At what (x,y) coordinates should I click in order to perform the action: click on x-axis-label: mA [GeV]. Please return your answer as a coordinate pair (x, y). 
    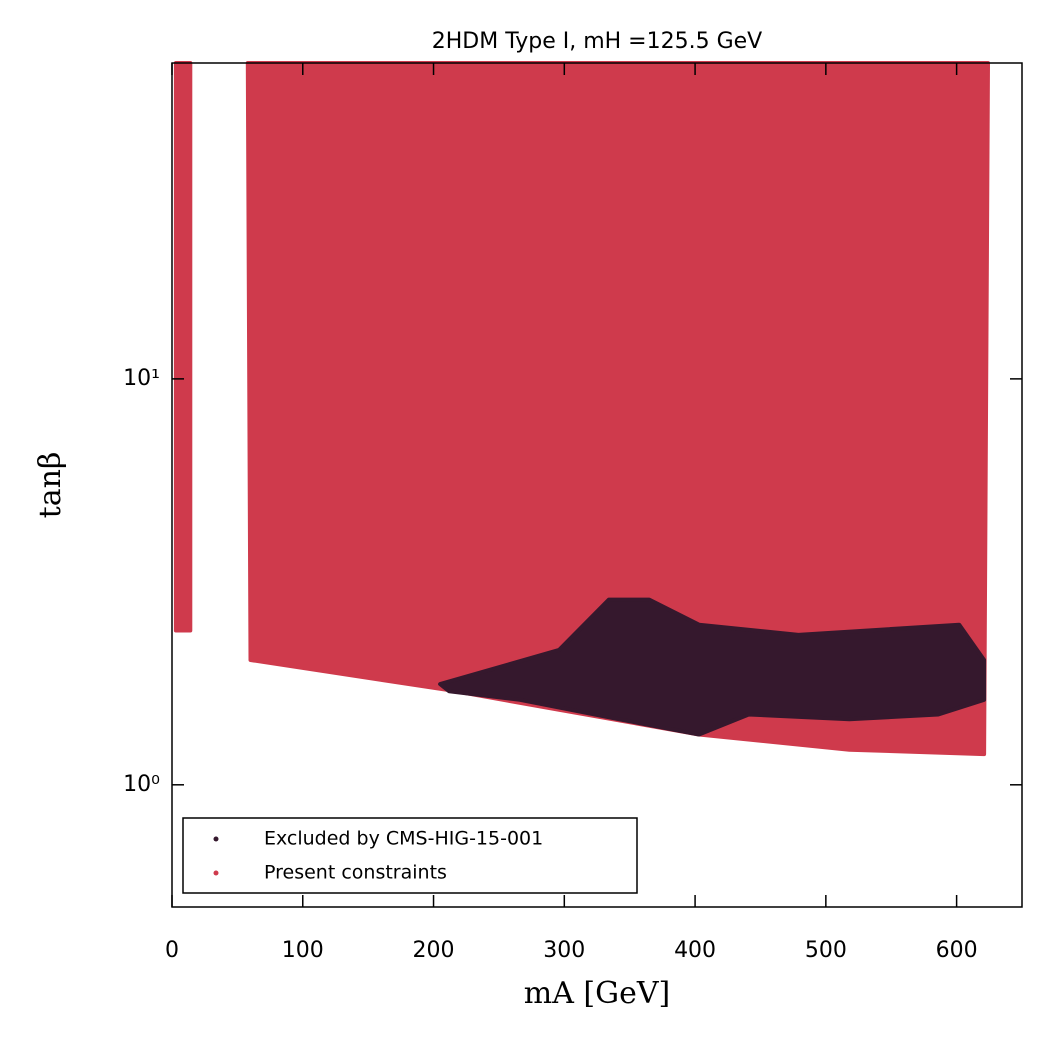
    Looking at the image, I should click on (597, 993).